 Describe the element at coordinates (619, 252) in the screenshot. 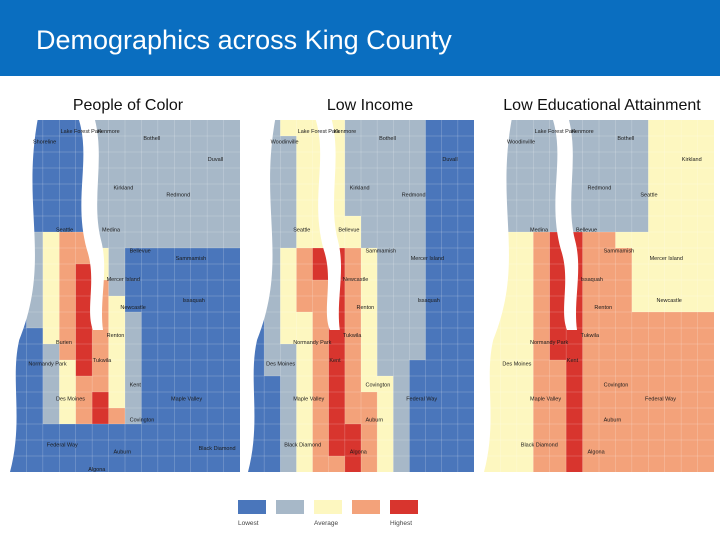

I see `place-label: Sammamish` at that location.